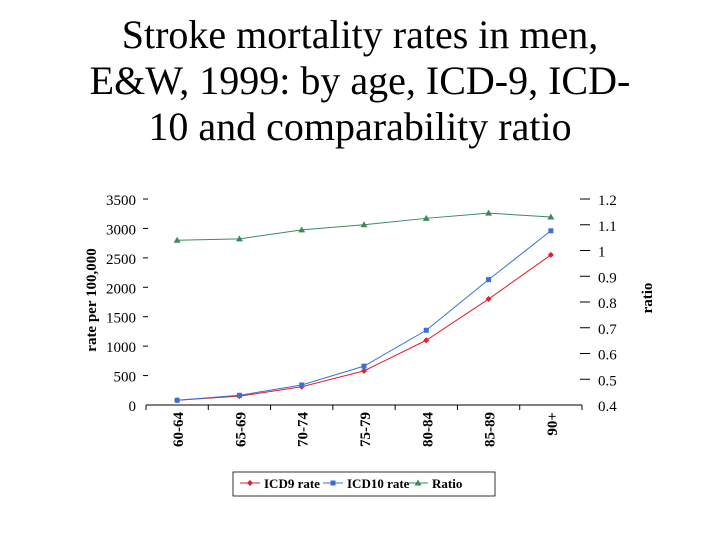 This screenshot has width=720, height=540. I want to click on legend-marker-icd10-rate, so click(333, 483).